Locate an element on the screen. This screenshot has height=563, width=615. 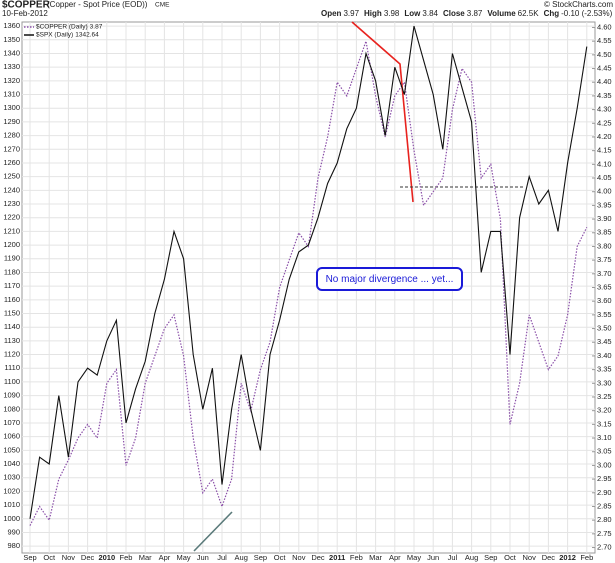
y-tick-label: 1350 is located at coordinates (11, 39).